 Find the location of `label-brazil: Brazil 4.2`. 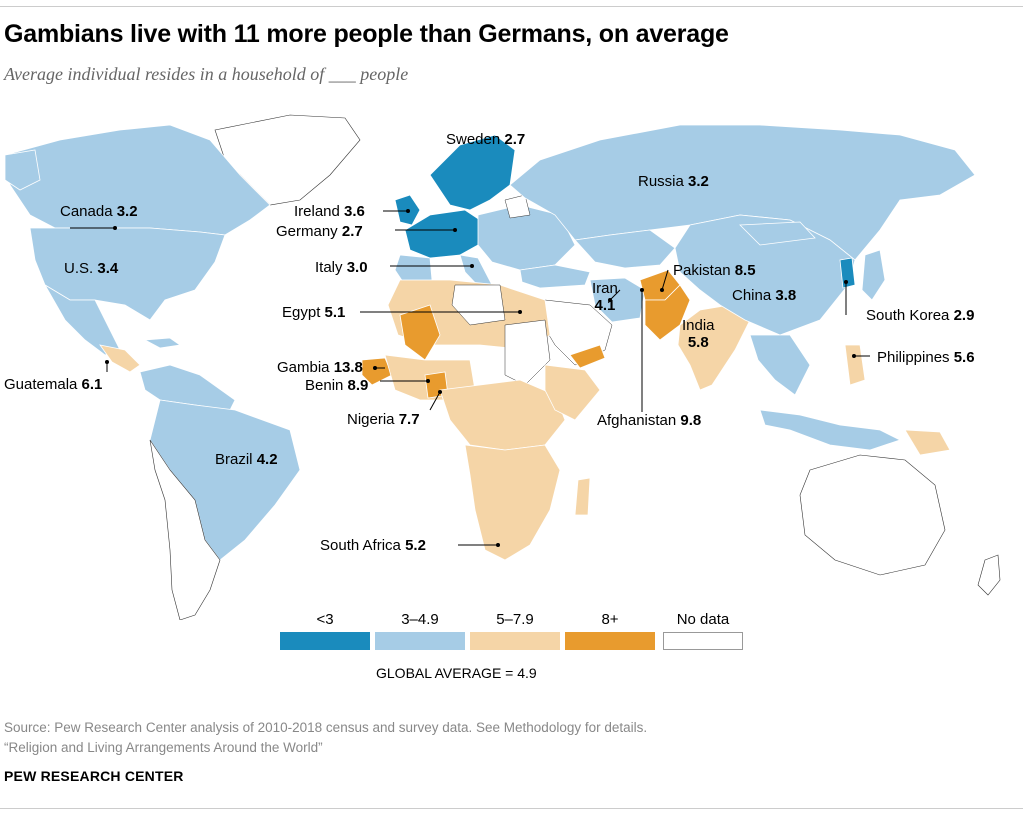

label-brazil: Brazil 4.2 is located at coordinates (246, 459).